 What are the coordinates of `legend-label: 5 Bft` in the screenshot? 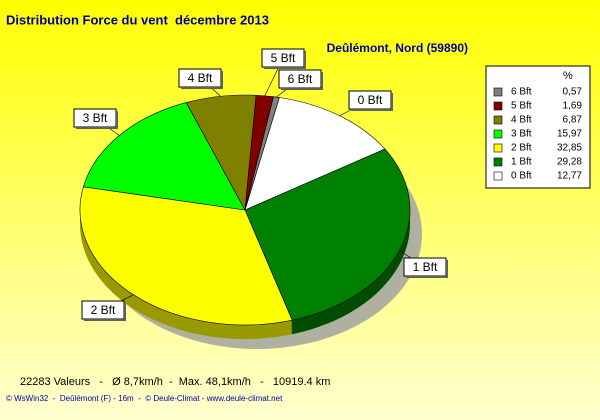 It's located at (521, 106).